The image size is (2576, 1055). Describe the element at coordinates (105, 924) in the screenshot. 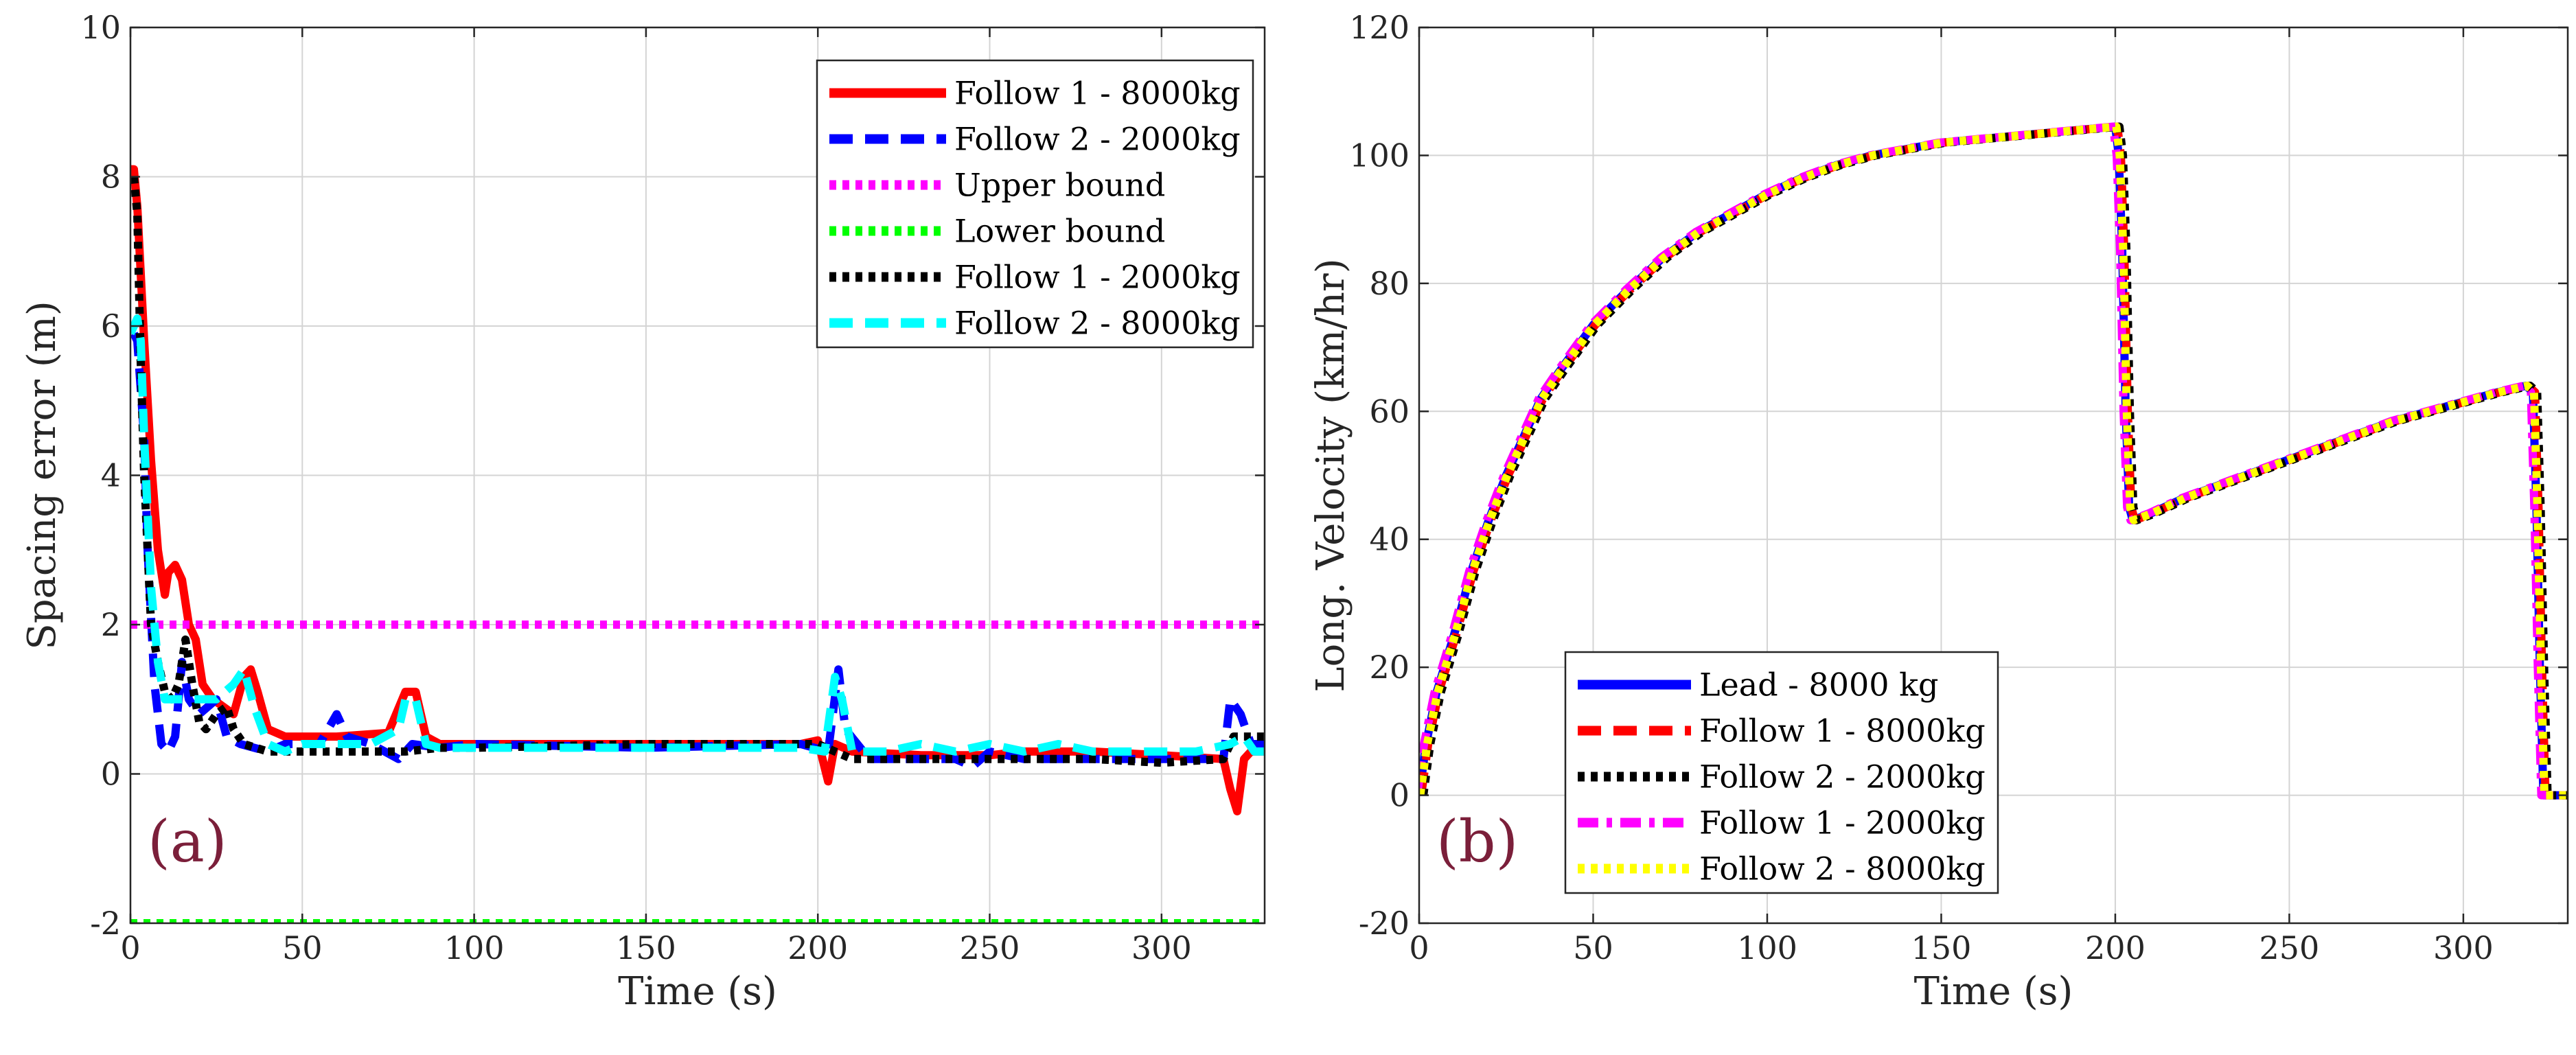

I see `y-tick-label: -2` at that location.